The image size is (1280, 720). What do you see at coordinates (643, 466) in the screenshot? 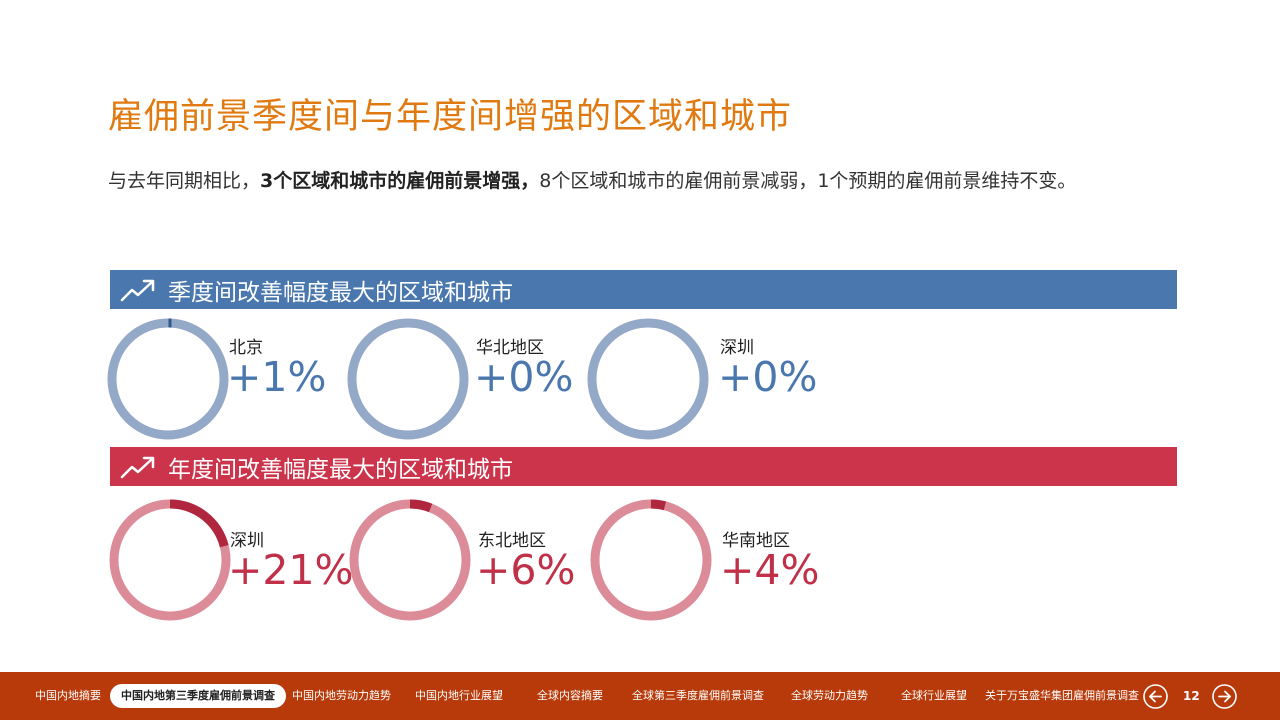
I see `annual-band: 年度间改善幅度最大的区域和城市` at bounding box center [643, 466].